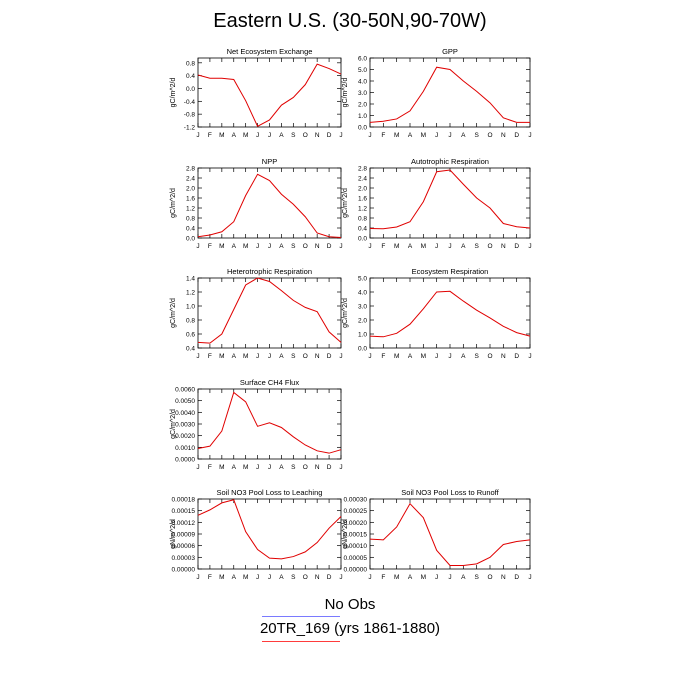 This screenshot has height=700, width=700. I want to click on y-tick-label: 1.2, so click(190, 293).